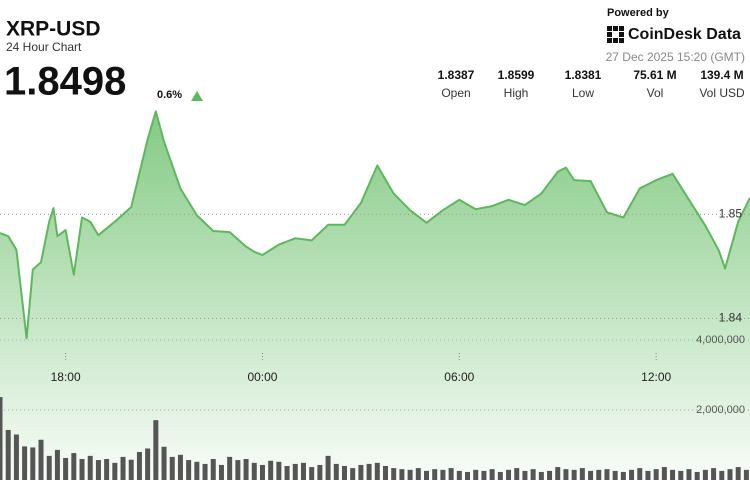 The image size is (750, 480). I want to click on stat-label: High, so click(516, 93).